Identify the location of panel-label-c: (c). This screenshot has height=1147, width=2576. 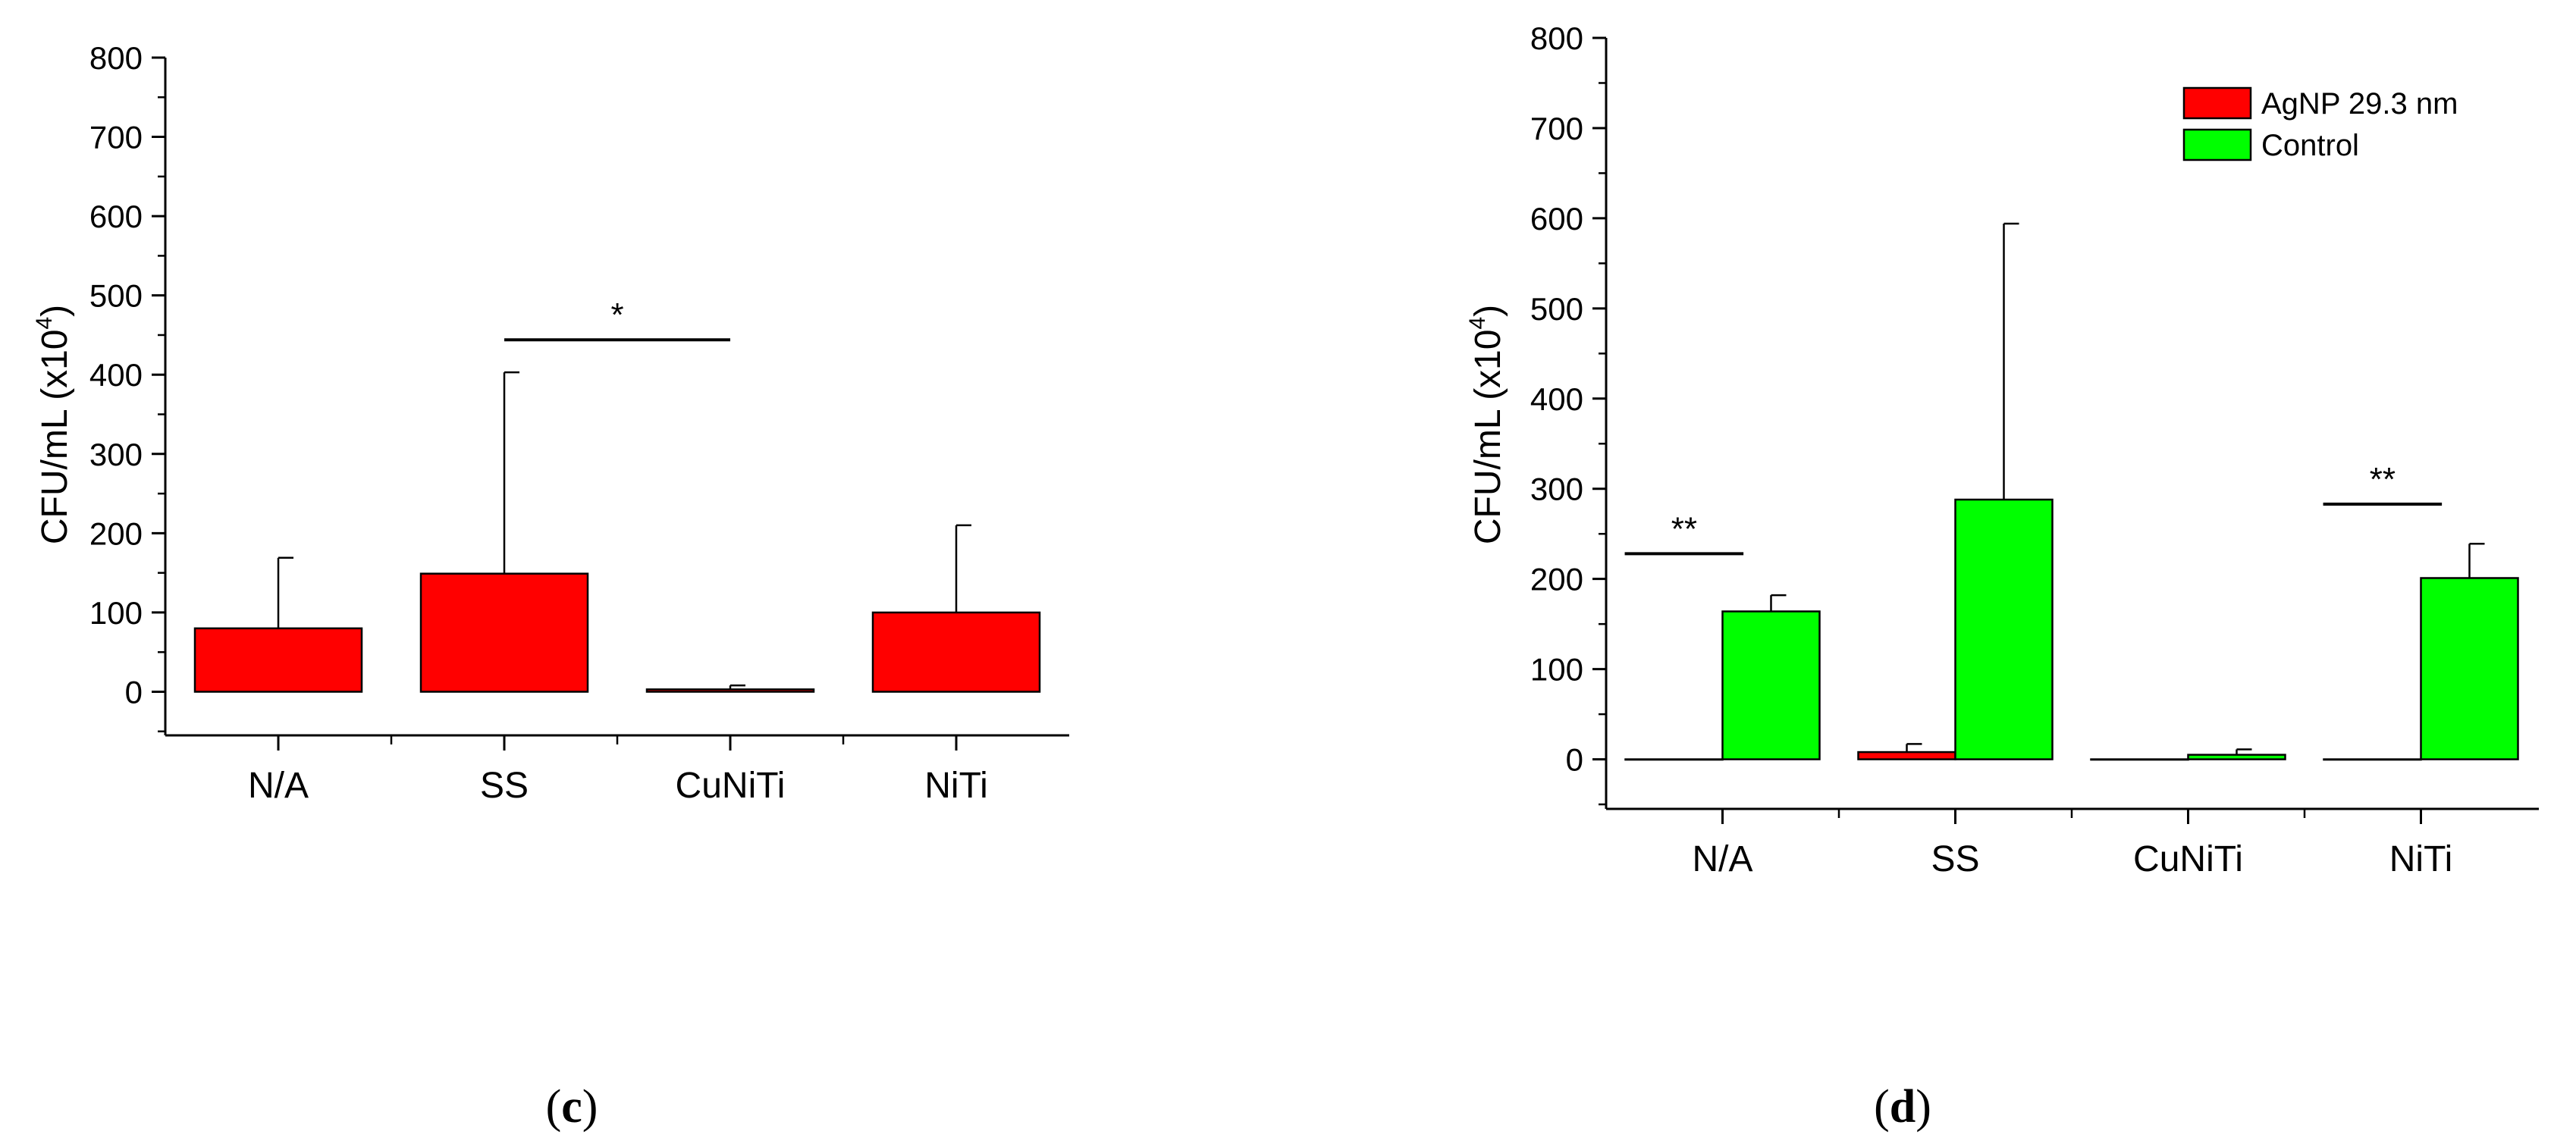
(572, 1107).